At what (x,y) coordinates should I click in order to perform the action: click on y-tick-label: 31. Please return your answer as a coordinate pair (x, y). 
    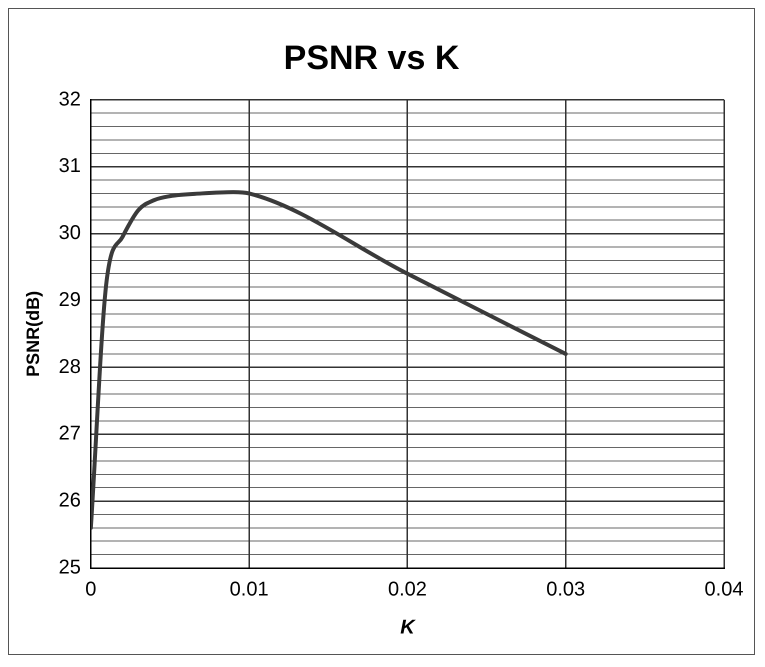
    Looking at the image, I should click on (69, 166).